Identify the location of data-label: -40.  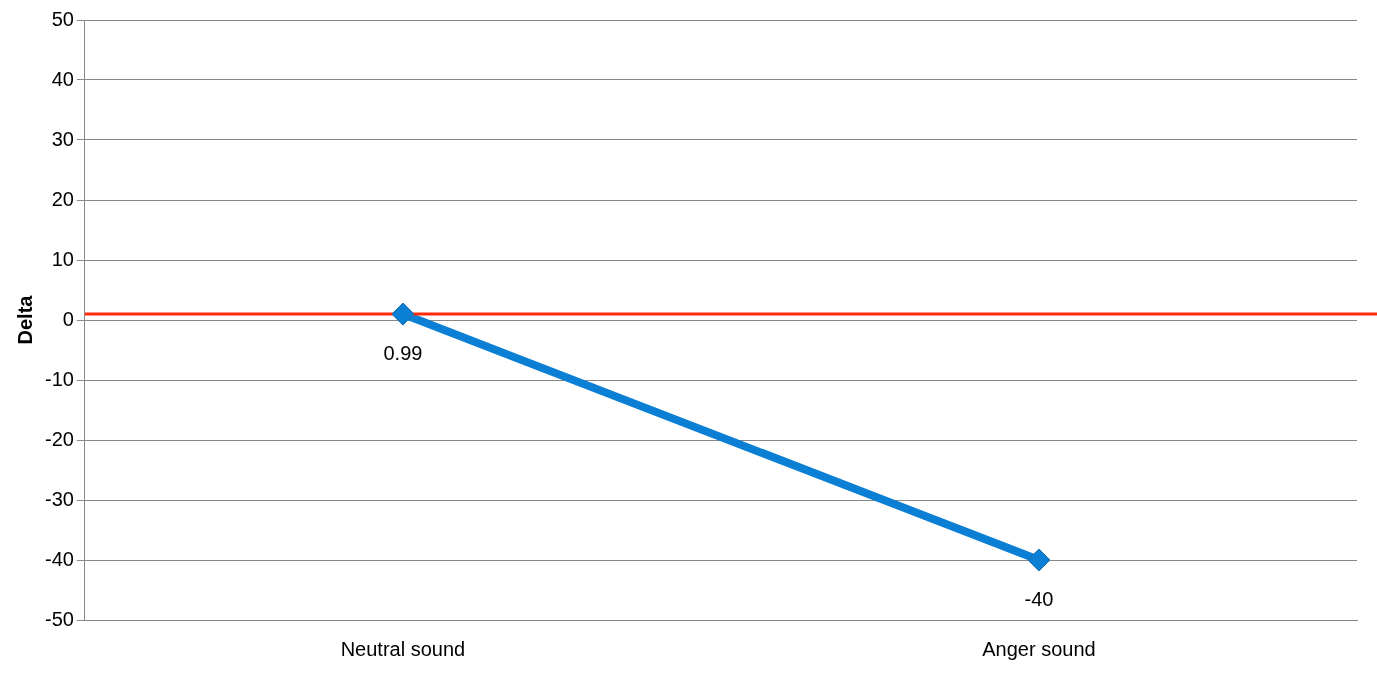
(1039, 598).